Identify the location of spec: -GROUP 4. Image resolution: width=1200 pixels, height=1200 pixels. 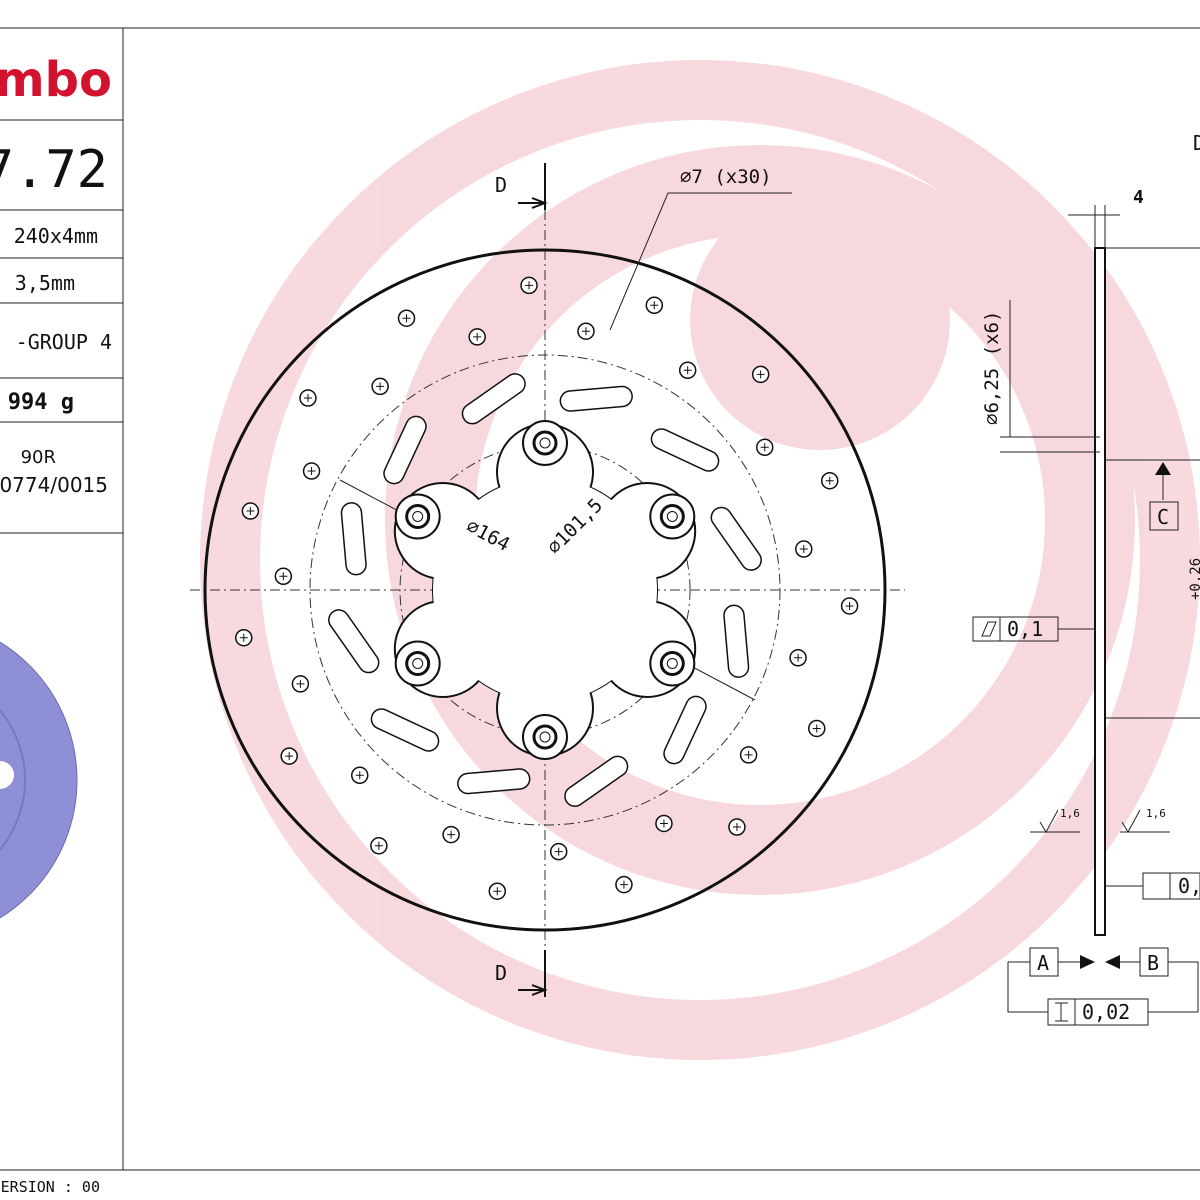
(64, 342).